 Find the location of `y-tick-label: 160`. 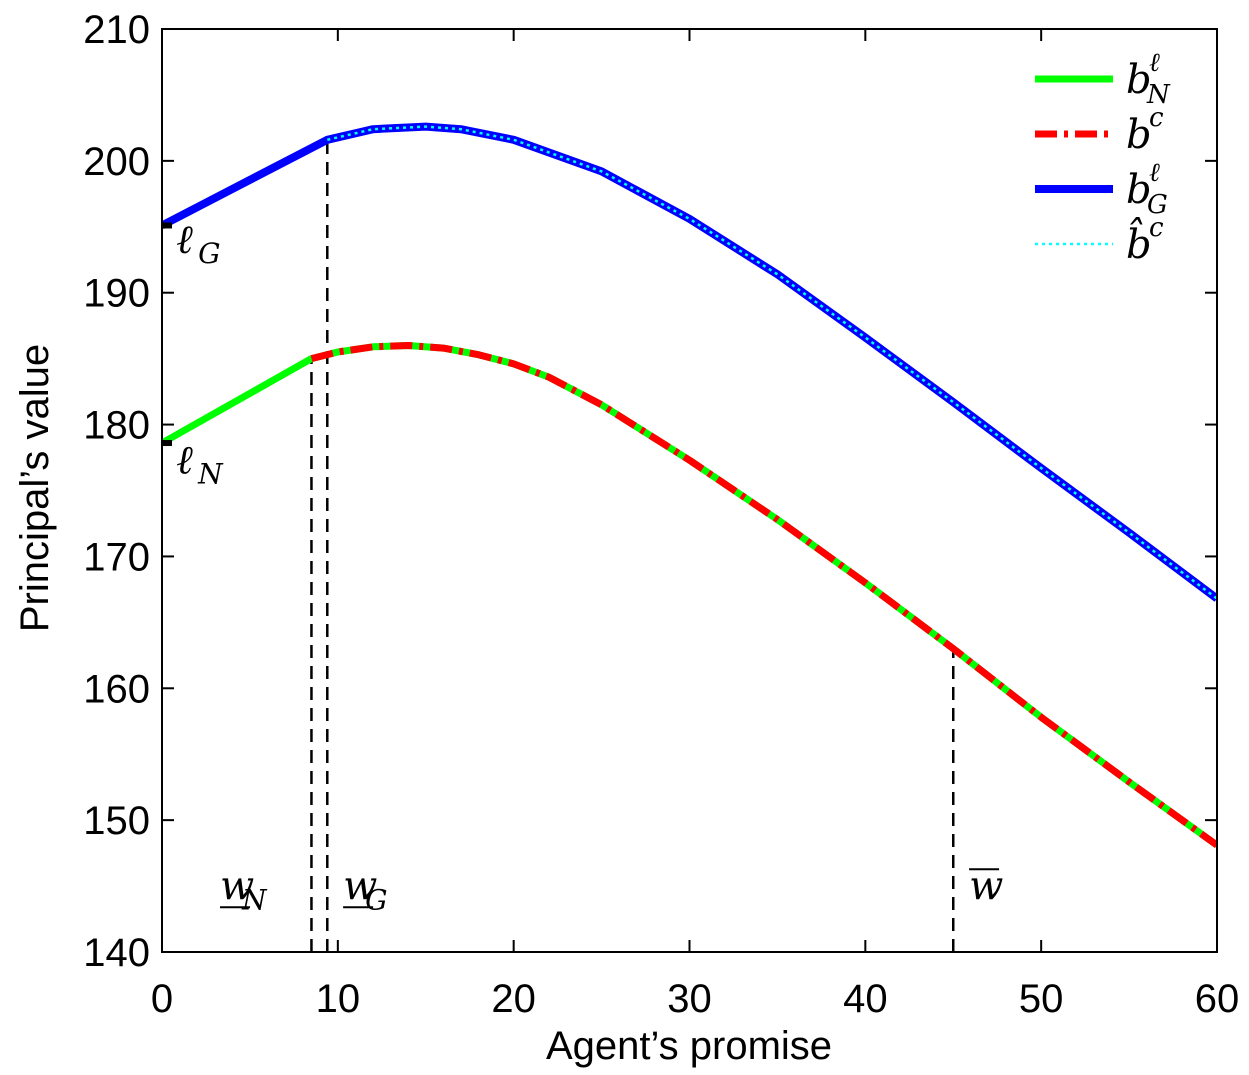

y-tick-label: 160 is located at coordinates (116, 689).